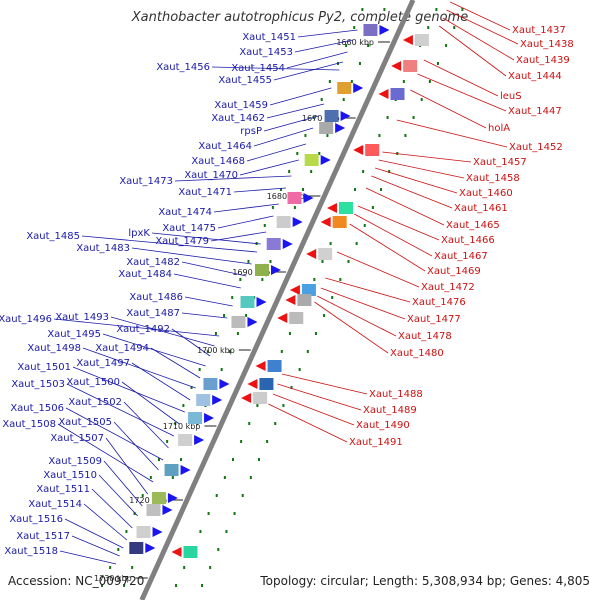  I want to click on gene-label-forward: Xaut_1498, so click(54, 348).